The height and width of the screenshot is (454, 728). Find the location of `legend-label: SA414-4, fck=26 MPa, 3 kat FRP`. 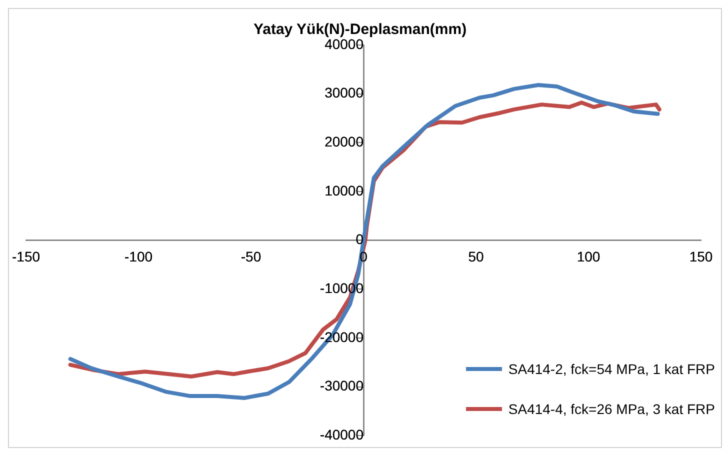

legend-label: SA414-4, fck=26 MPa, 3 kat FRP is located at coordinates (611, 409).